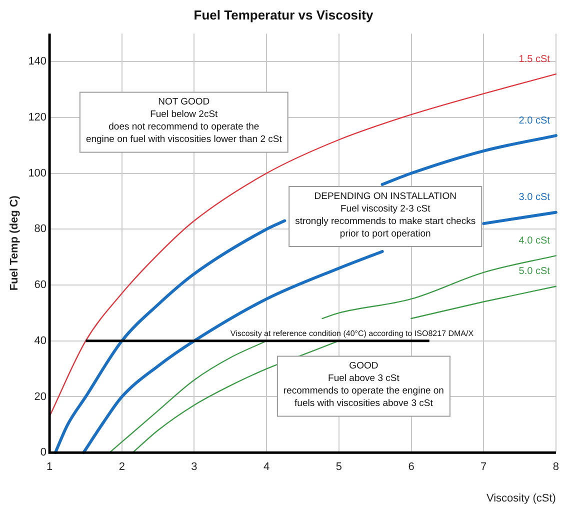 This screenshot has width=567, height=511. What do you see at coordinates (267, 467) in the screenshot?
I see `x-tick-label: 4` at bounding box center [267, 467].